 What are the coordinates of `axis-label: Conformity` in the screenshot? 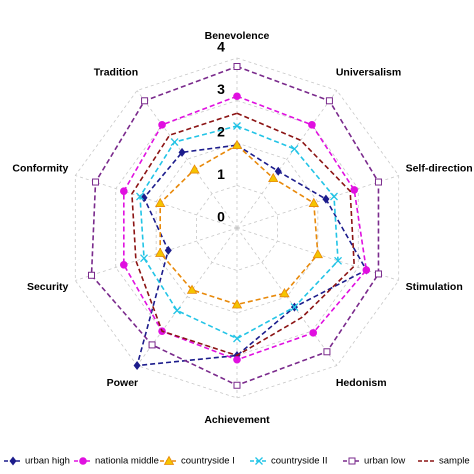 It's located at (40, 168).